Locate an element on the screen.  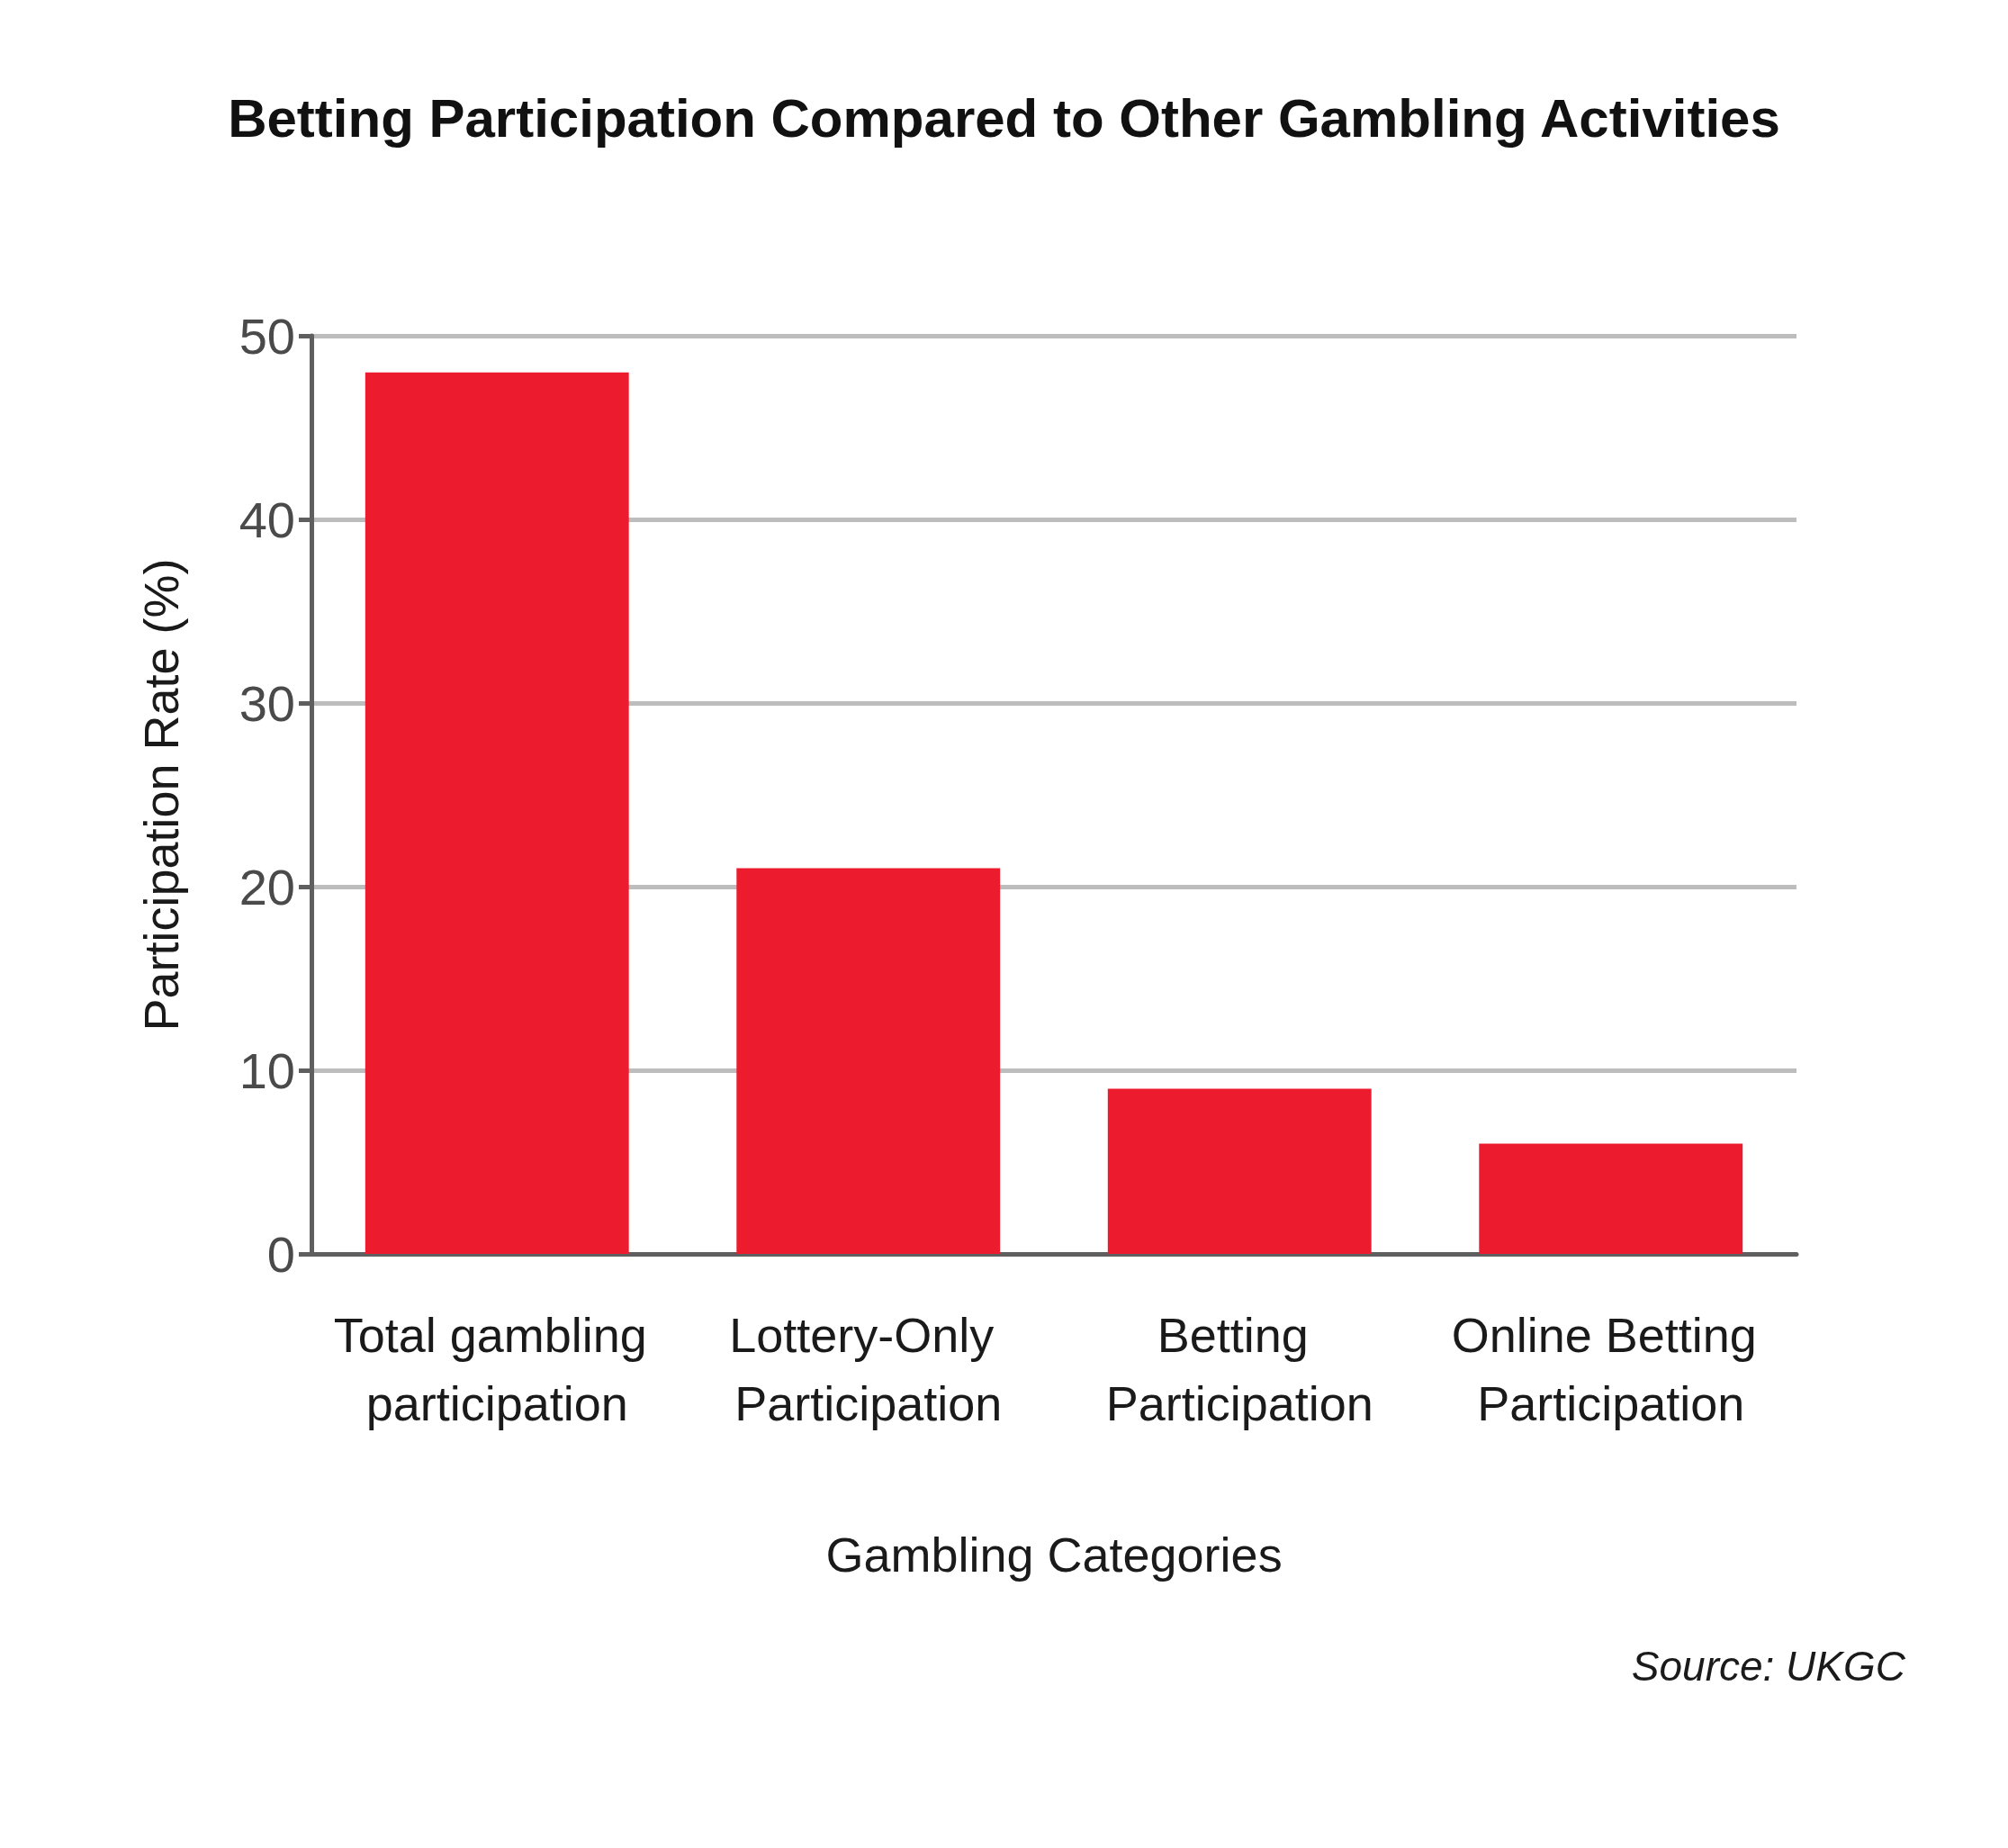
x-tick-label: Total gambling participation is located at coordinates (497, 1369).